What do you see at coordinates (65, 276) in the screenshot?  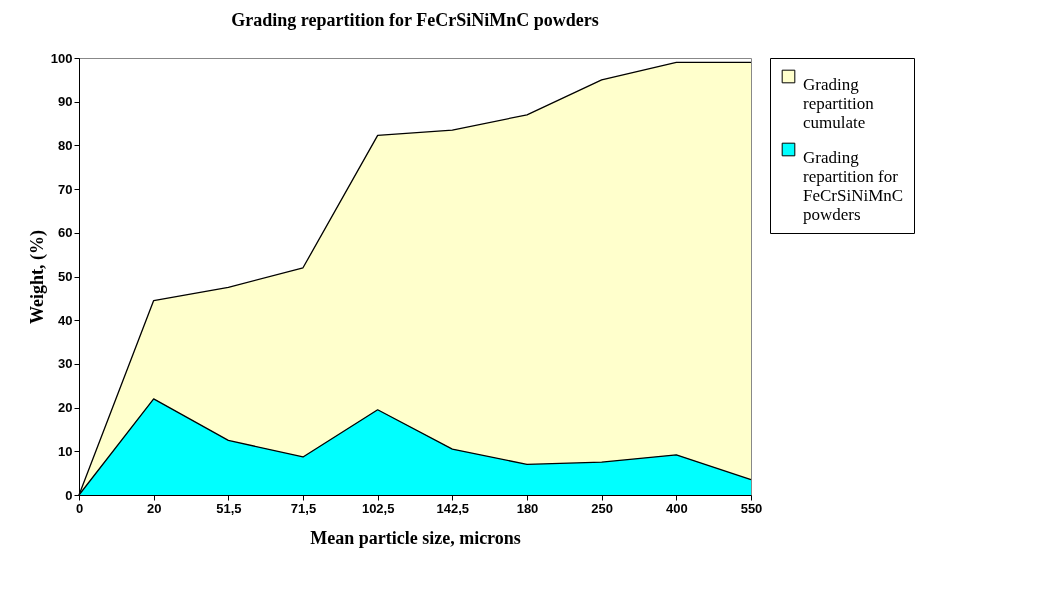 I see `y-tick-label: 50` at bounding box center [65, 276].